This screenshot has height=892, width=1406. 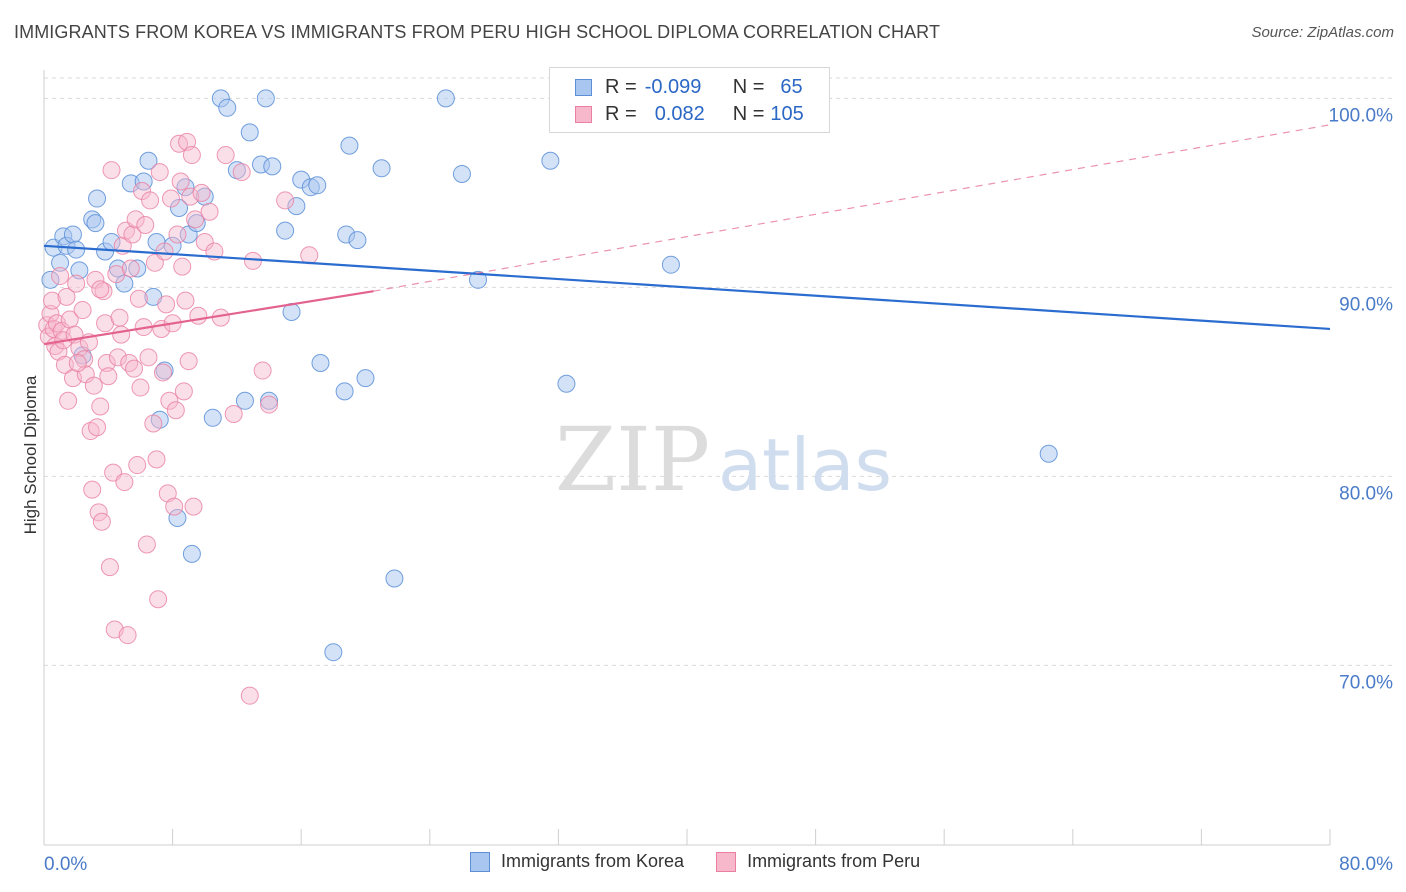 I want to click on korea-legend-label: Immigrants from Korea, so click(x=593, y=861).